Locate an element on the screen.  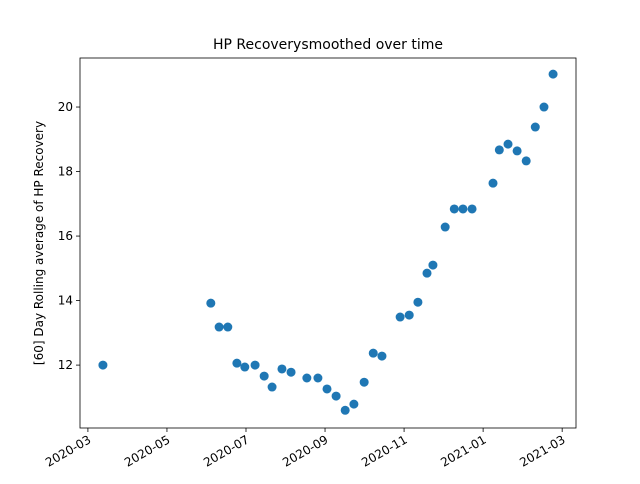
x-tick-label: 2020-09 is located at coordinates (305, 450).